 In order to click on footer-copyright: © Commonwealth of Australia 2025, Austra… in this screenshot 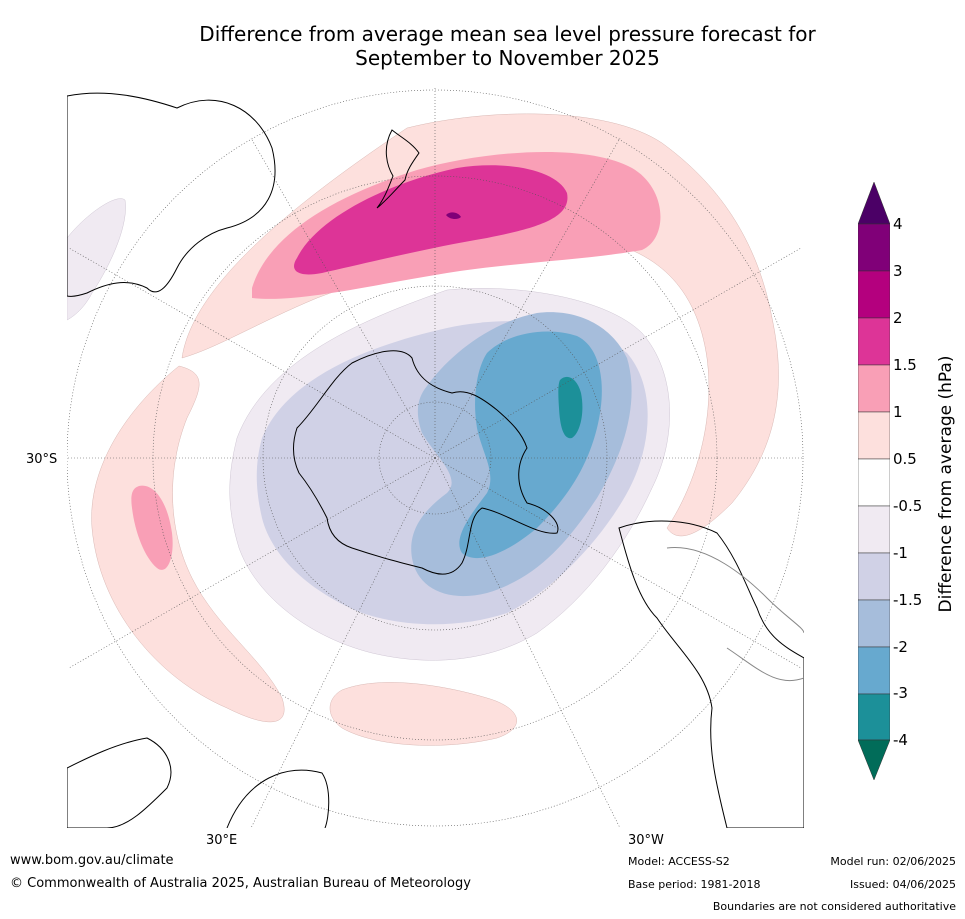, I will do `click(240, 883)`.